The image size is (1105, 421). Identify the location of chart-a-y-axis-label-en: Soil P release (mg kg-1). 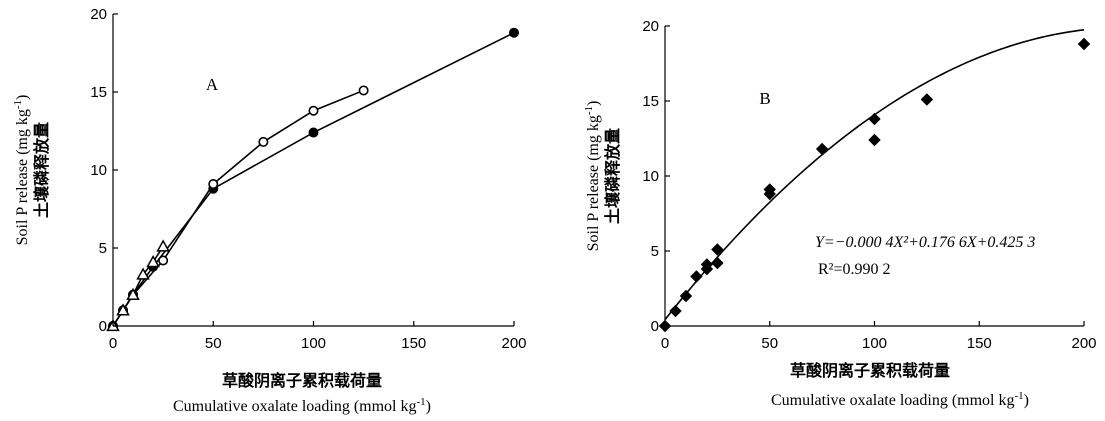
(21, 170).